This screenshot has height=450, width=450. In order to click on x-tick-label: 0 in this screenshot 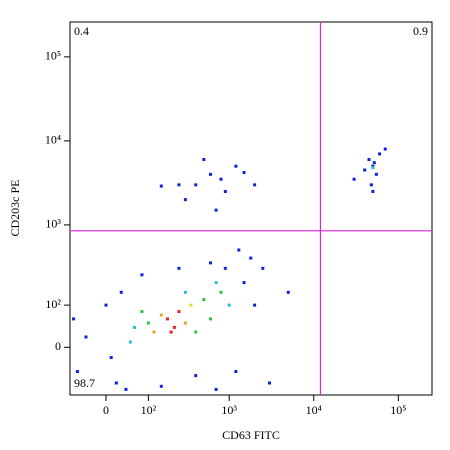, I will do `click(106, 410)`.